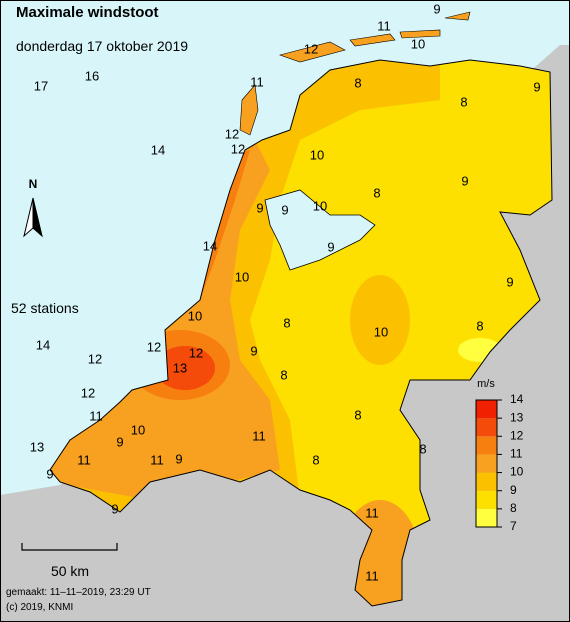 The image size is (570, 622). Describe the element at coordinates (41, 85) in the screenshot. I see `station-value: 17` at that location.